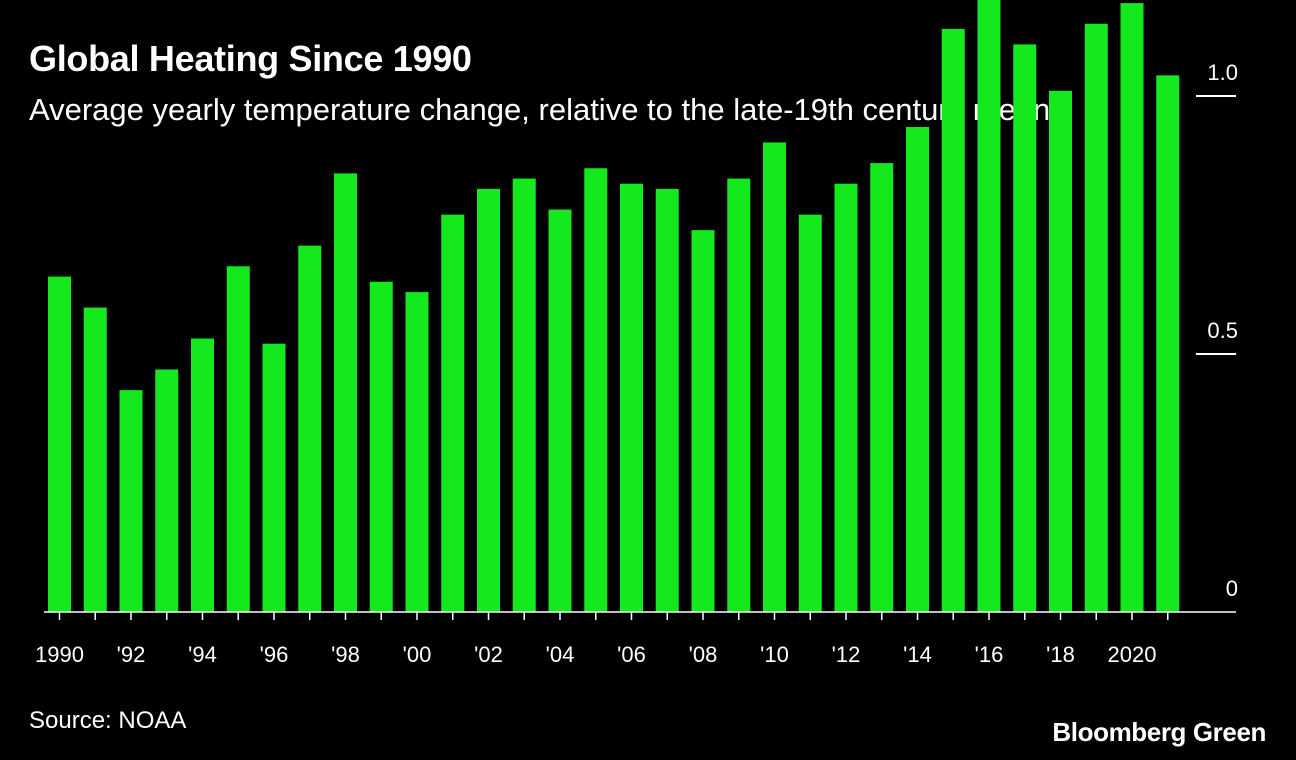  What do you see at coordinates (453, 413) in the screenshot?
I see `bar-2001` at bounding box center [453, 413].